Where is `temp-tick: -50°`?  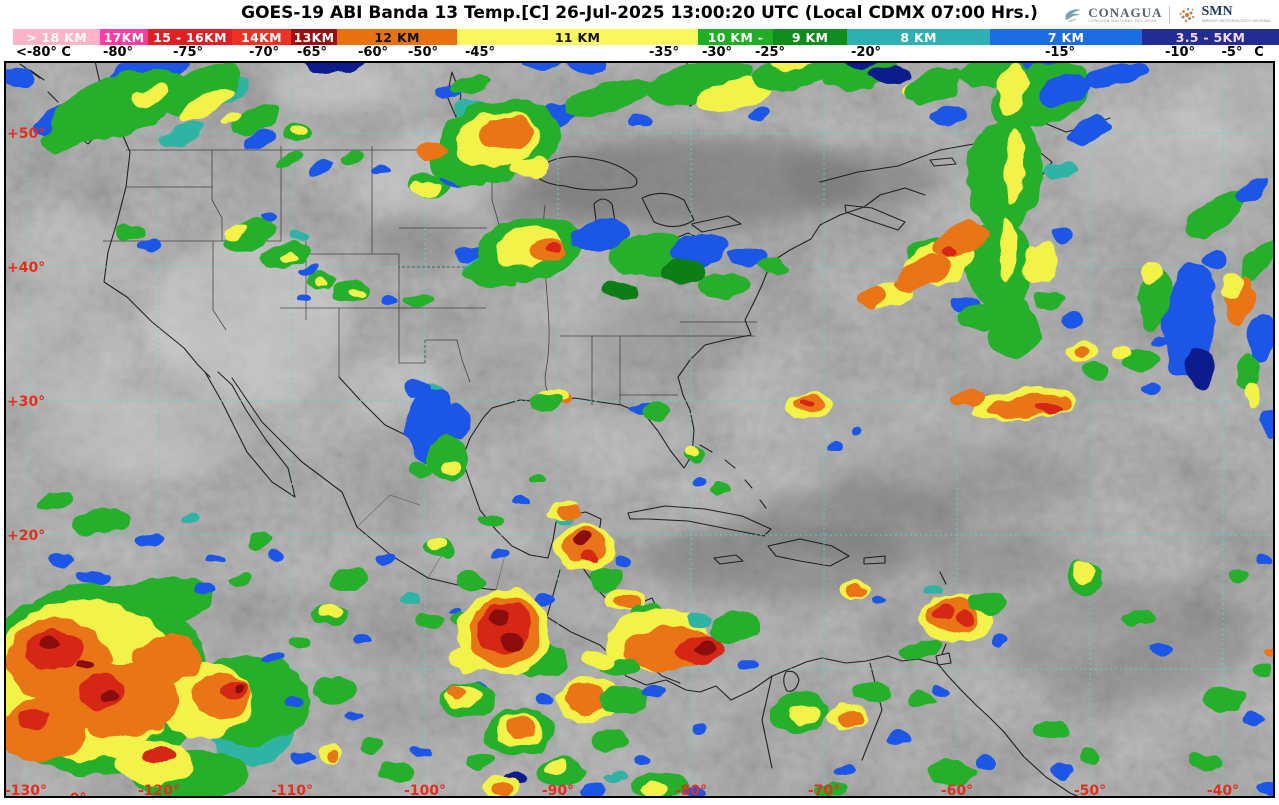
temp-tick: -50° is located at coordinates (423, 52).